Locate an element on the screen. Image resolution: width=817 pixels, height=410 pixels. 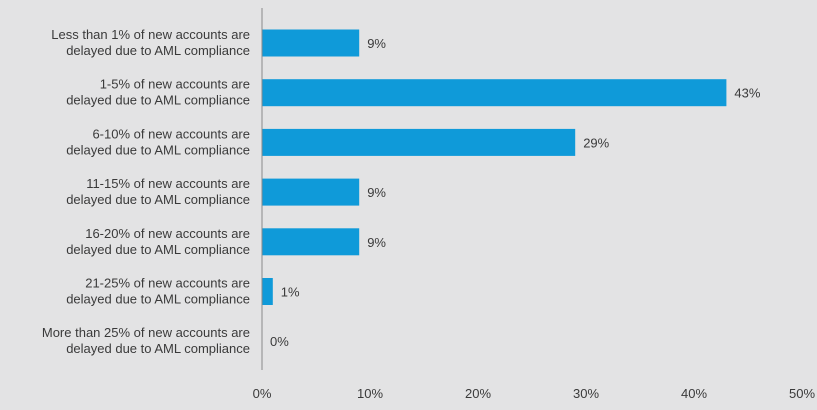
x-tick-label: 0% is located at coordinates (262, 393).